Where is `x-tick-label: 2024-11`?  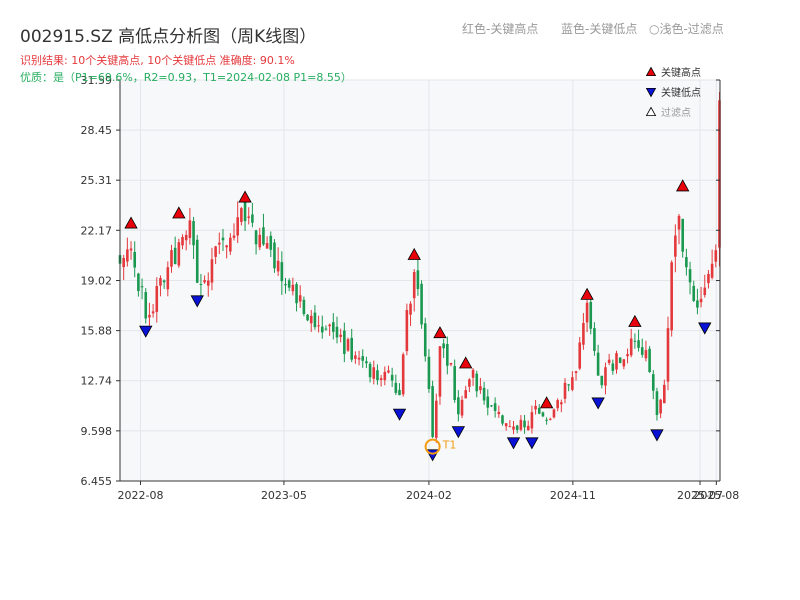 x-tick-label: 2024-11 is located at coordinates (573, 495).